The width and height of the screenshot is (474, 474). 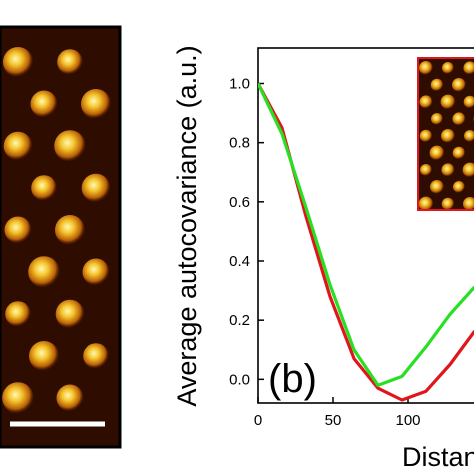 I want to click on y-tick-label: 0.8, so click(x=239, y=143).